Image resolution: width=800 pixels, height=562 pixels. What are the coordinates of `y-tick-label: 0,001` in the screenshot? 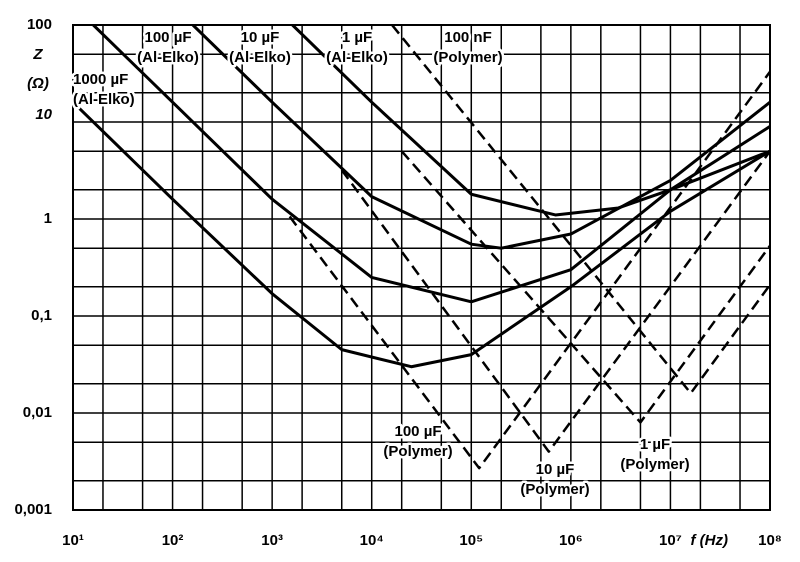 It's located at (33, 509).